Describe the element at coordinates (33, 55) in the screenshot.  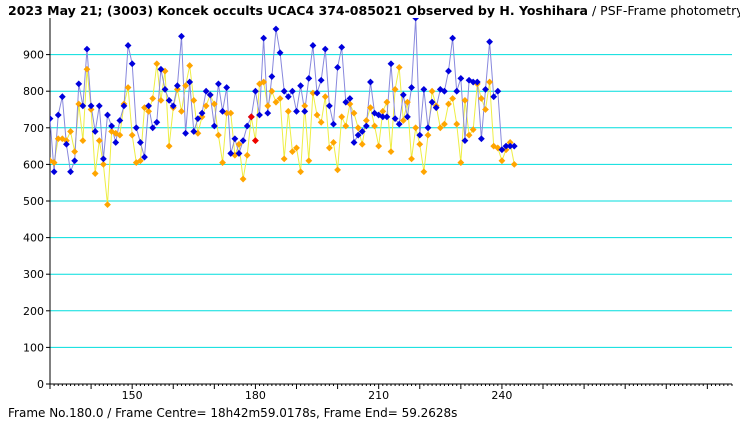
I see `y-tick-label-900: 900` at that location.